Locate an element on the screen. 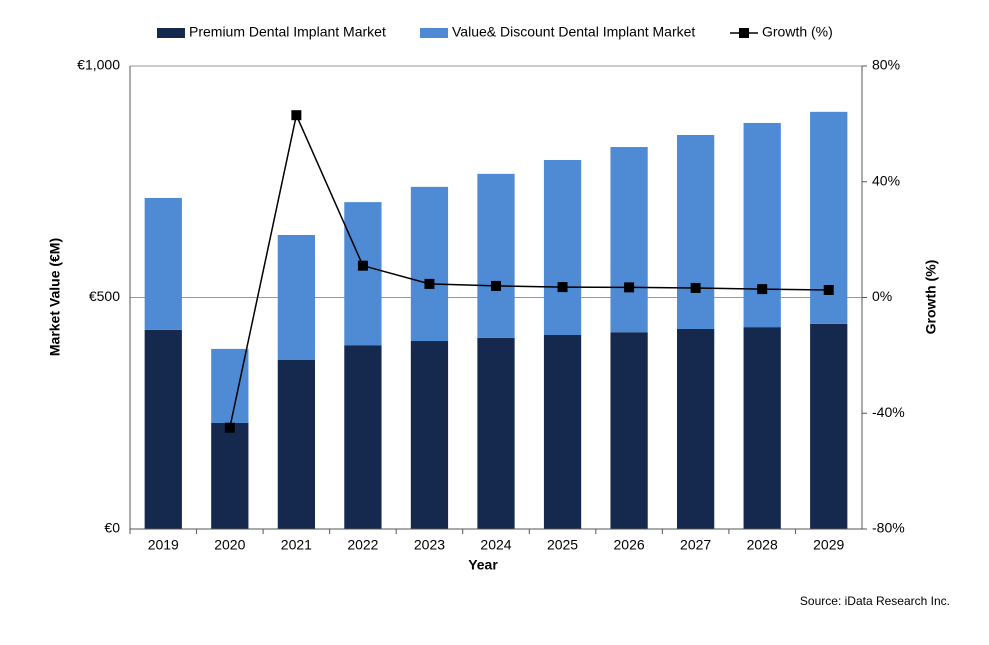 Image resolution: width=989 pixels, height=645 pixels. x-tick-label: 2028 is located at coordinates (762, 545).